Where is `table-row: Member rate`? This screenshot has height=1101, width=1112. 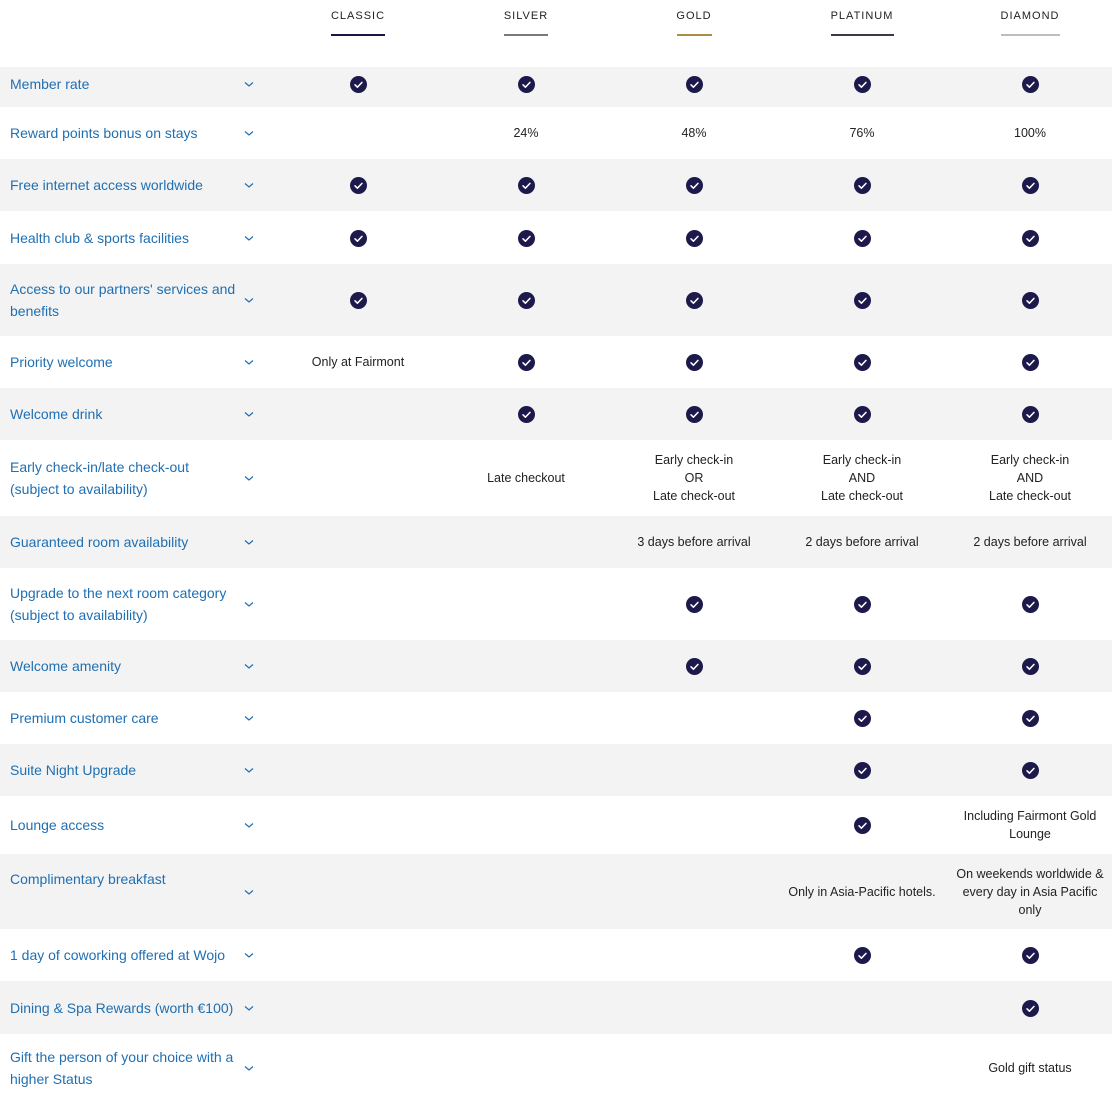
table-row: Member rate is located at coordinates (556, 87).